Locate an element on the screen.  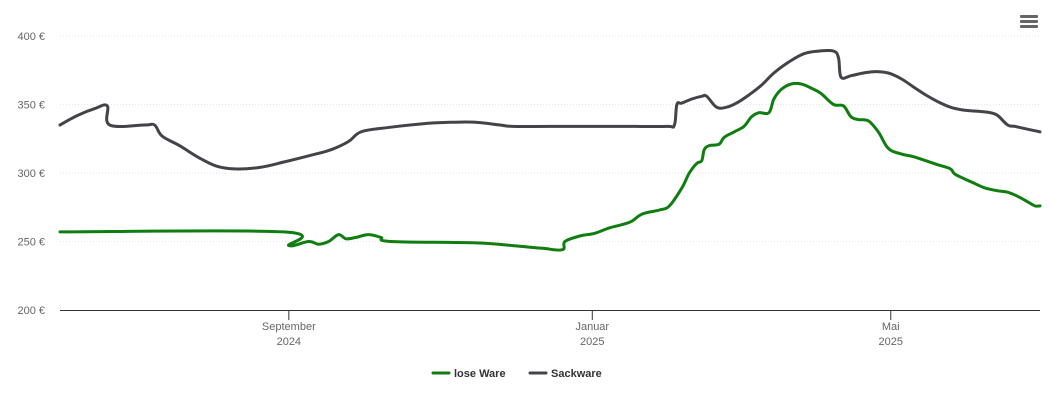
menu-icon is located at coordinates (1029, 21).